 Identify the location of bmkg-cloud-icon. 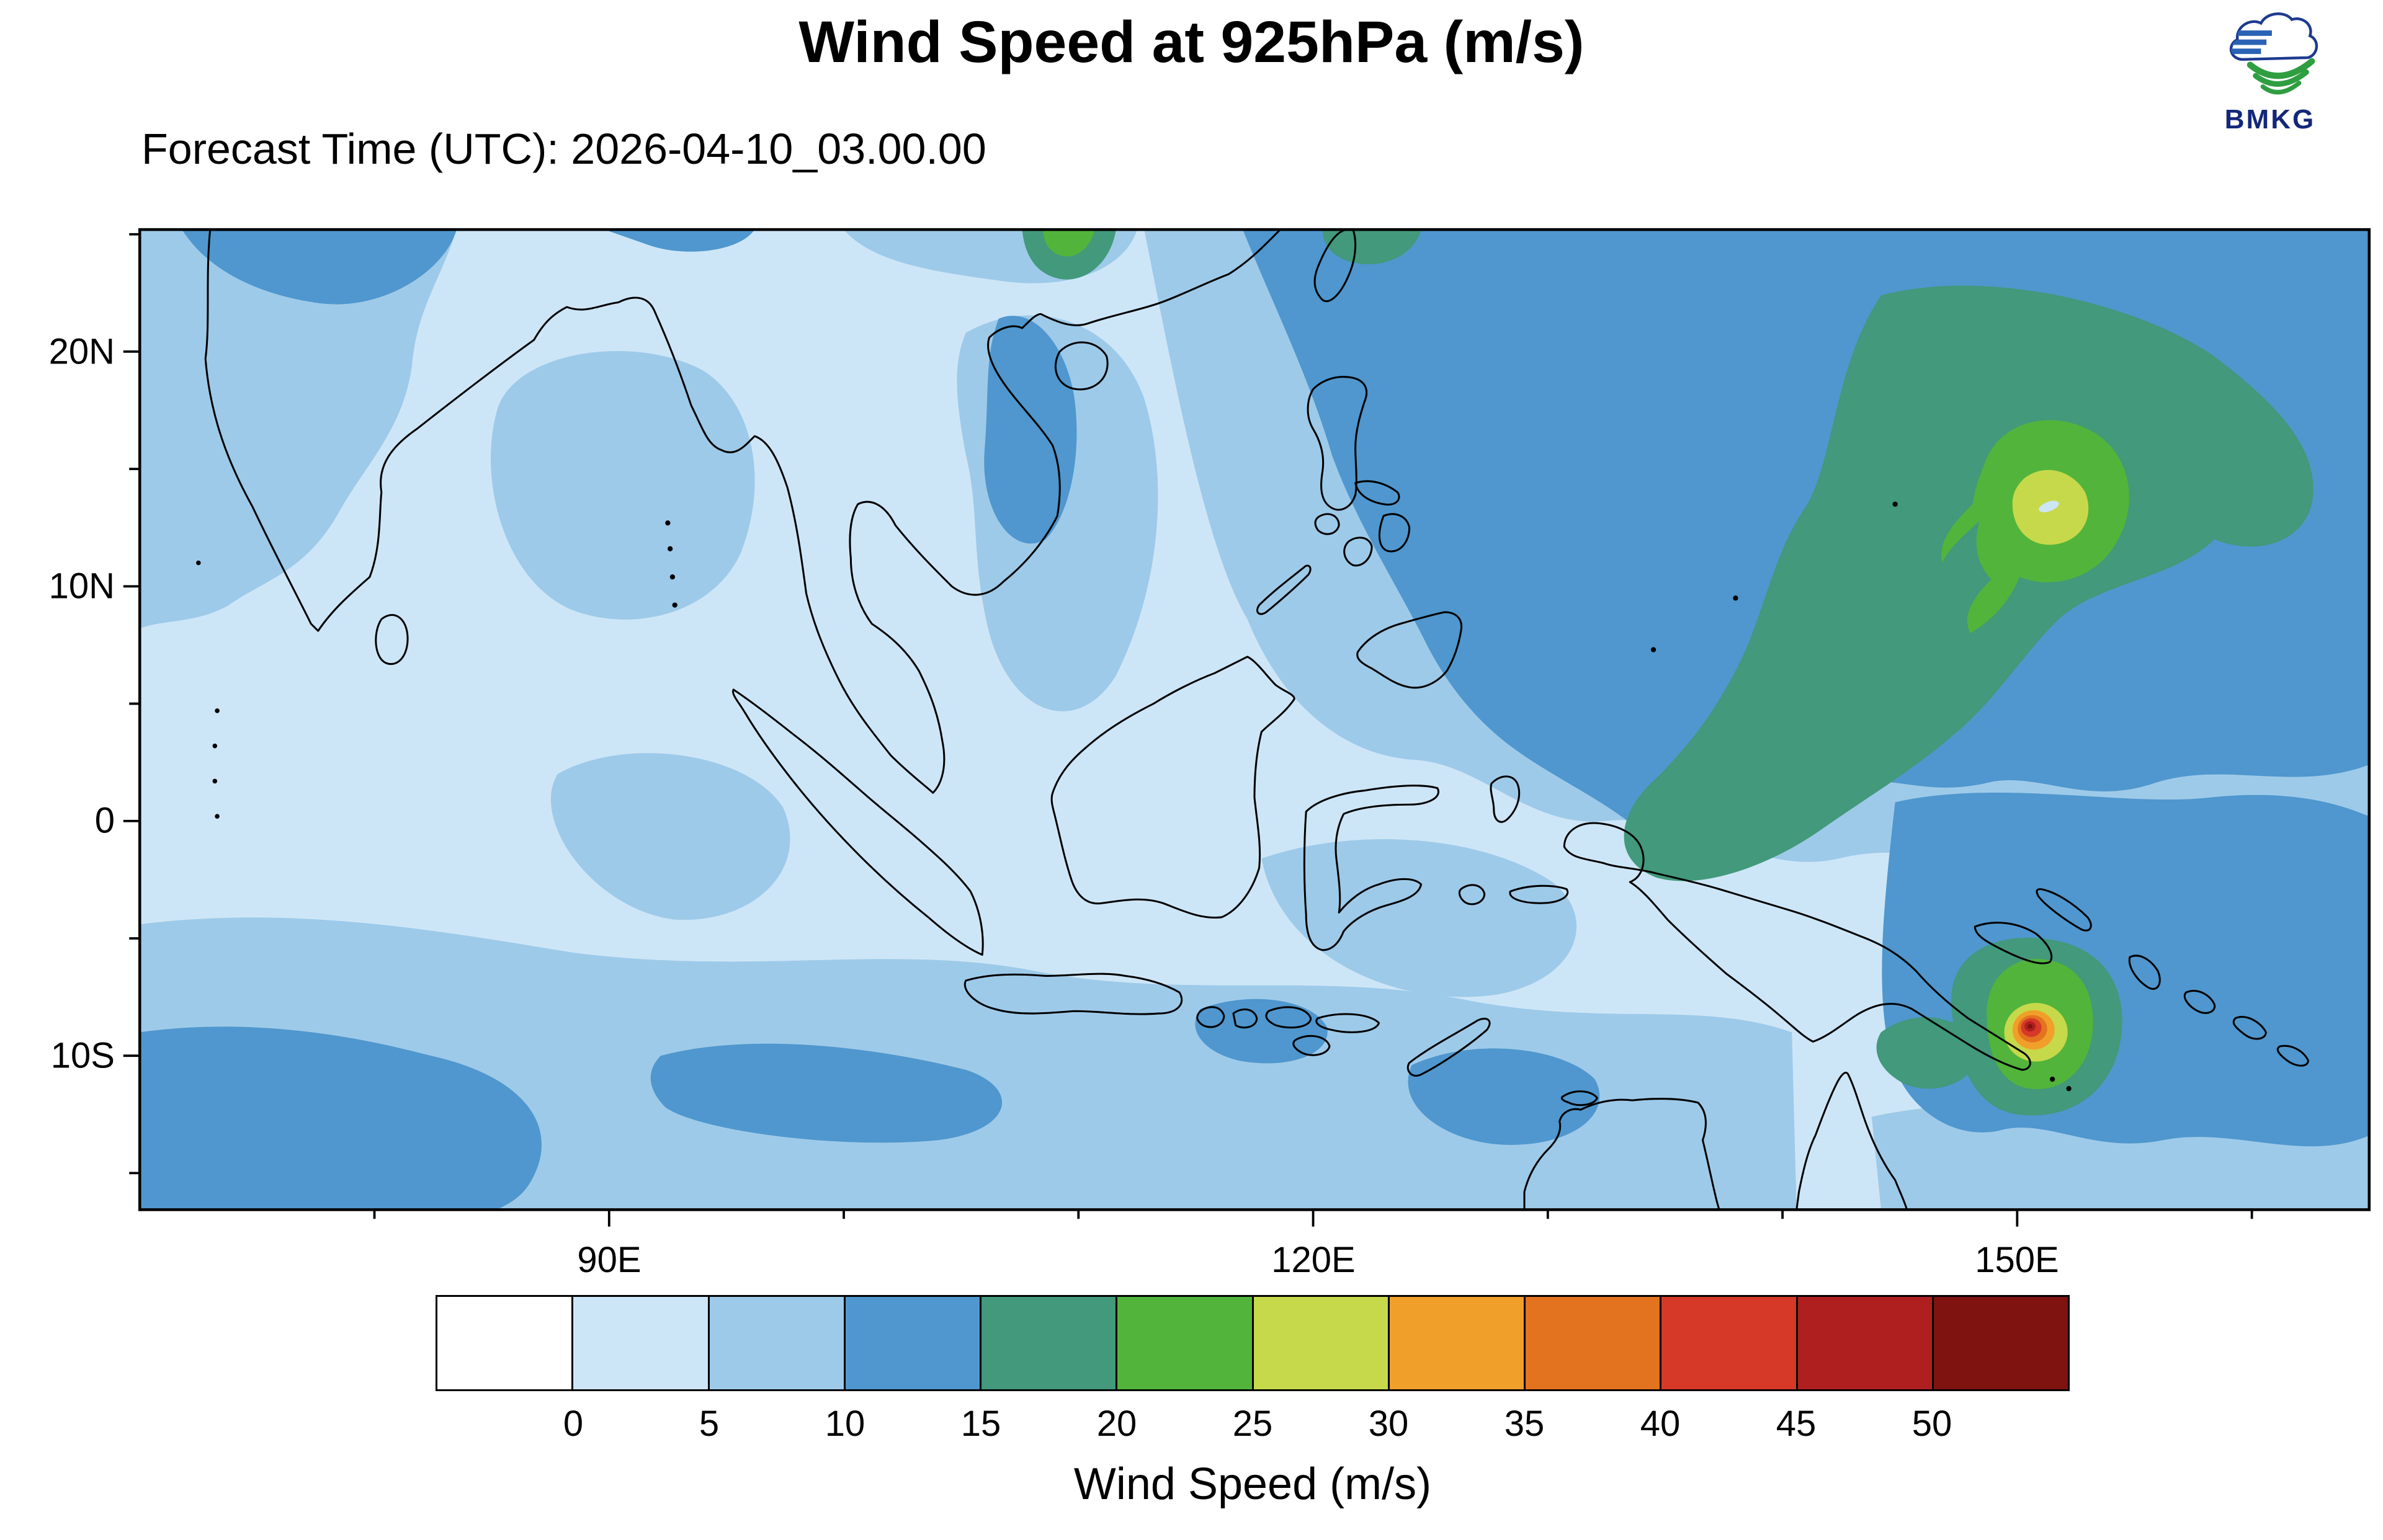
(2273, 37).